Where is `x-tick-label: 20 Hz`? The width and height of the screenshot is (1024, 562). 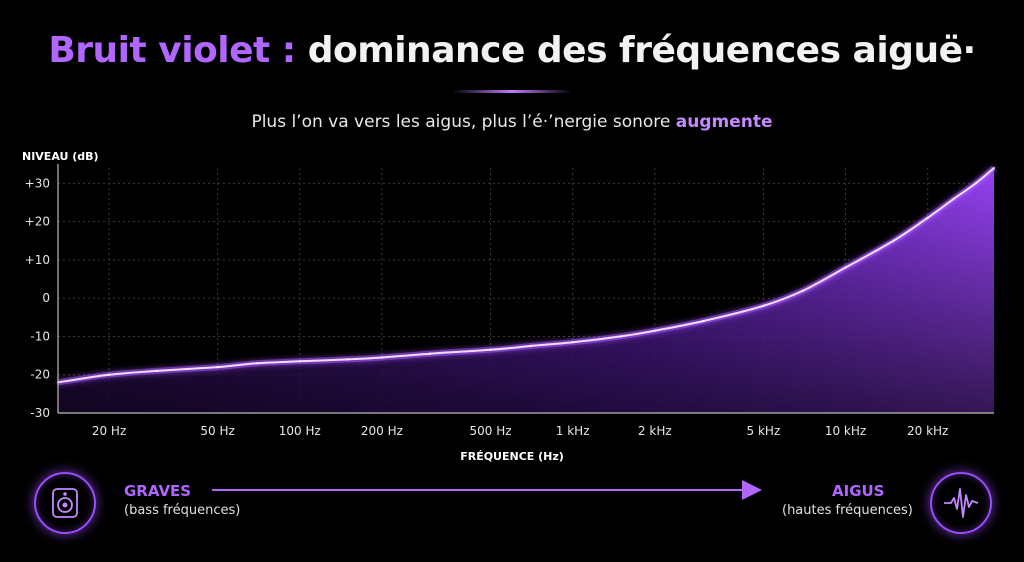
x-tick-label: 20 Hz is located at coordinates (109, 431).